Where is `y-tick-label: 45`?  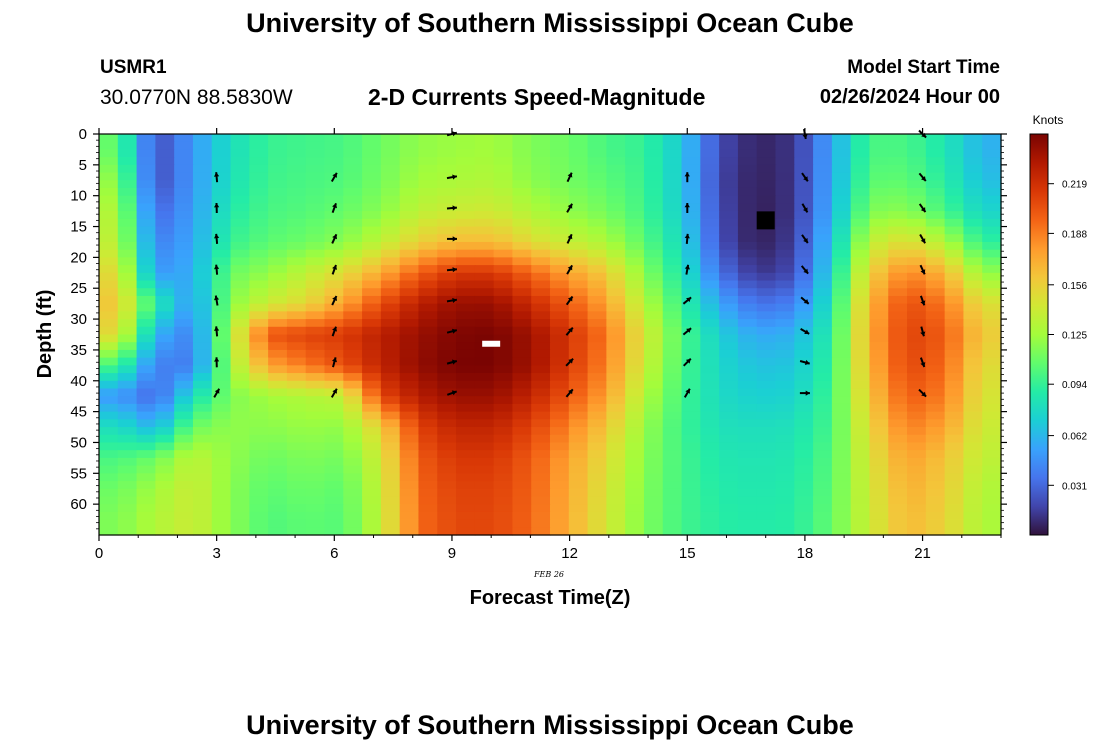 y-tick-label: 45 is located at coordinates (78, 412).